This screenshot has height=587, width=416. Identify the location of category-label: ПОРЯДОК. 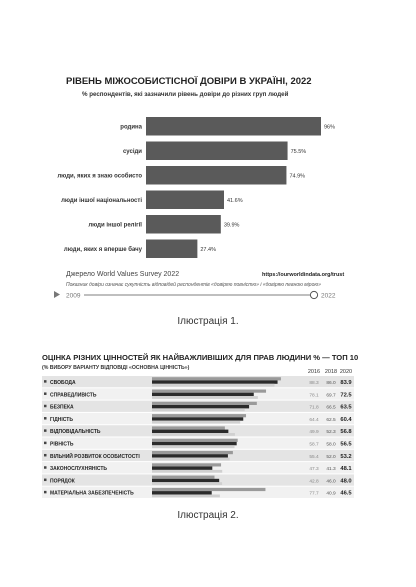
(63, 481).